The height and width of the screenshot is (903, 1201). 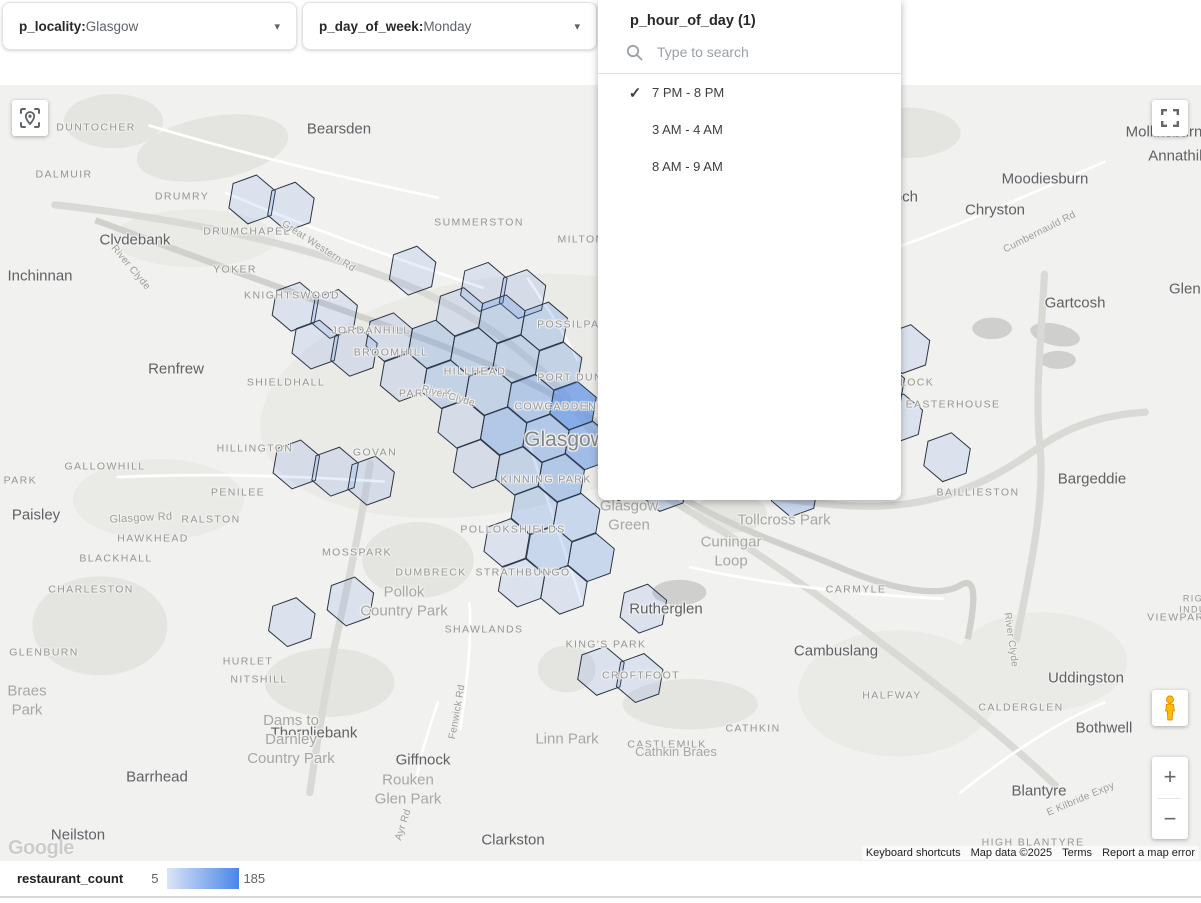 I want to click on legend-min-value: 5, so click(x=155, y=878).